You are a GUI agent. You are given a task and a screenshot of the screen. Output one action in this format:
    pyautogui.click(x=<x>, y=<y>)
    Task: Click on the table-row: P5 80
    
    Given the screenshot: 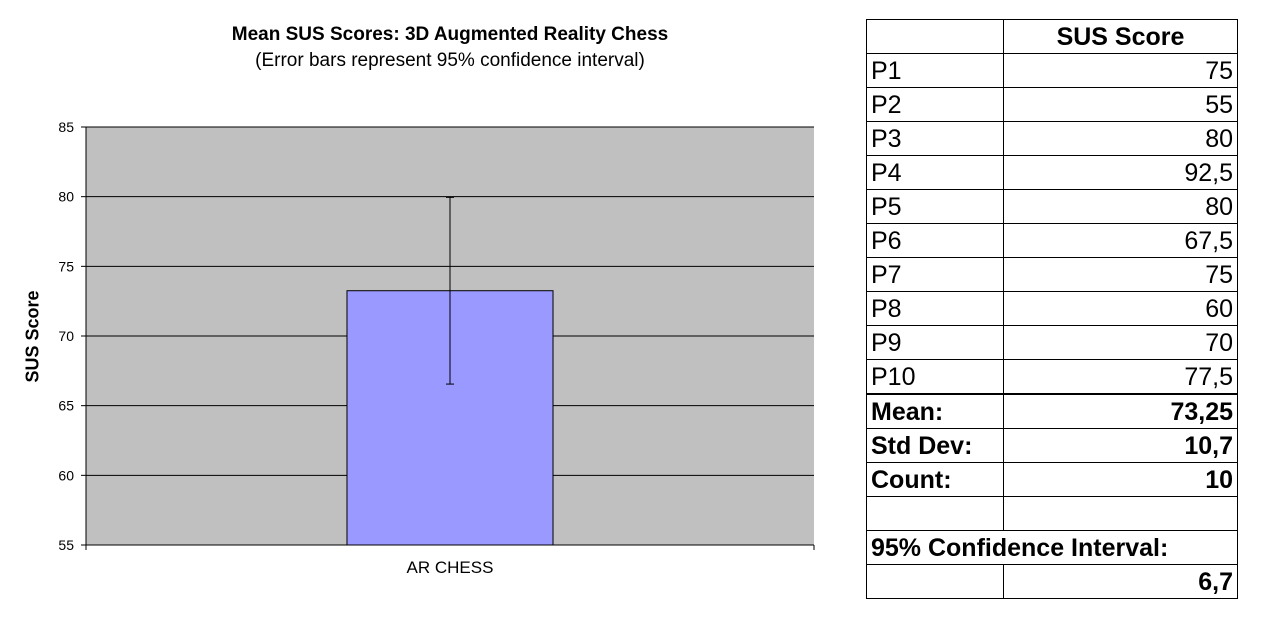 What is the action you would take?
    pyautogui.click(x=1052, y=206)
    